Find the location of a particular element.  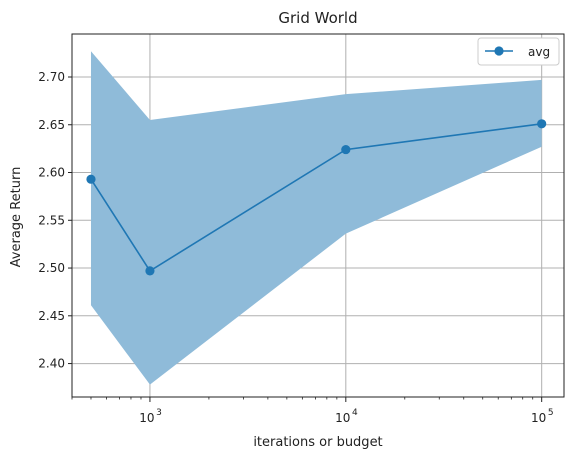

x-tick-label-exponent: 3 is located at coordinates (159, 413).